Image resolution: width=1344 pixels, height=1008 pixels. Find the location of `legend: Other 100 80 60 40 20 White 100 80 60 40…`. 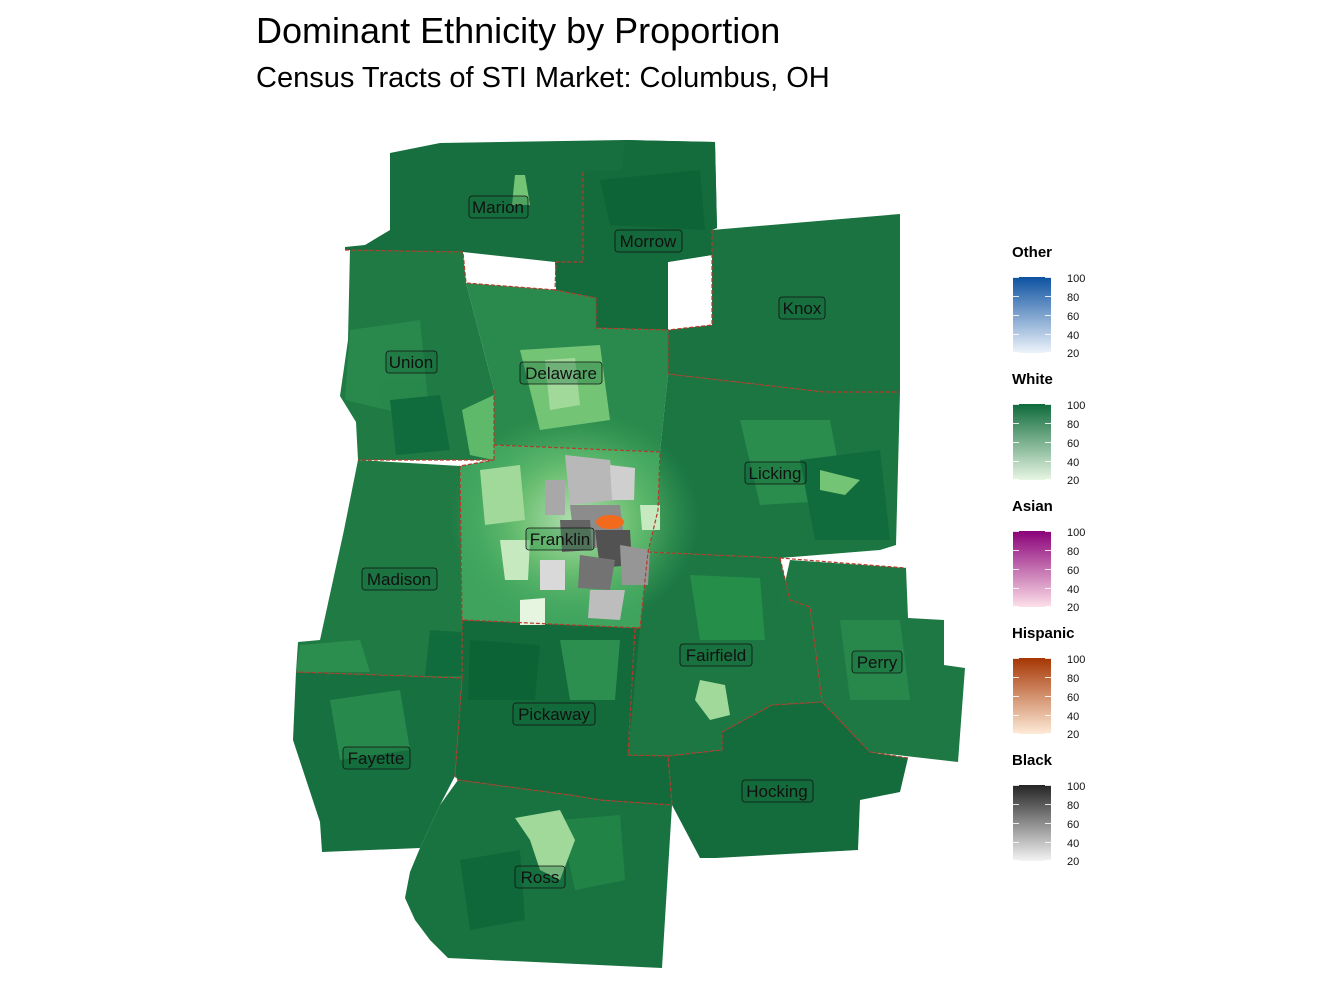

legend: Other 100 80 60 40 20 White 100 80 60 40… is located at coordinates (1072, 561).